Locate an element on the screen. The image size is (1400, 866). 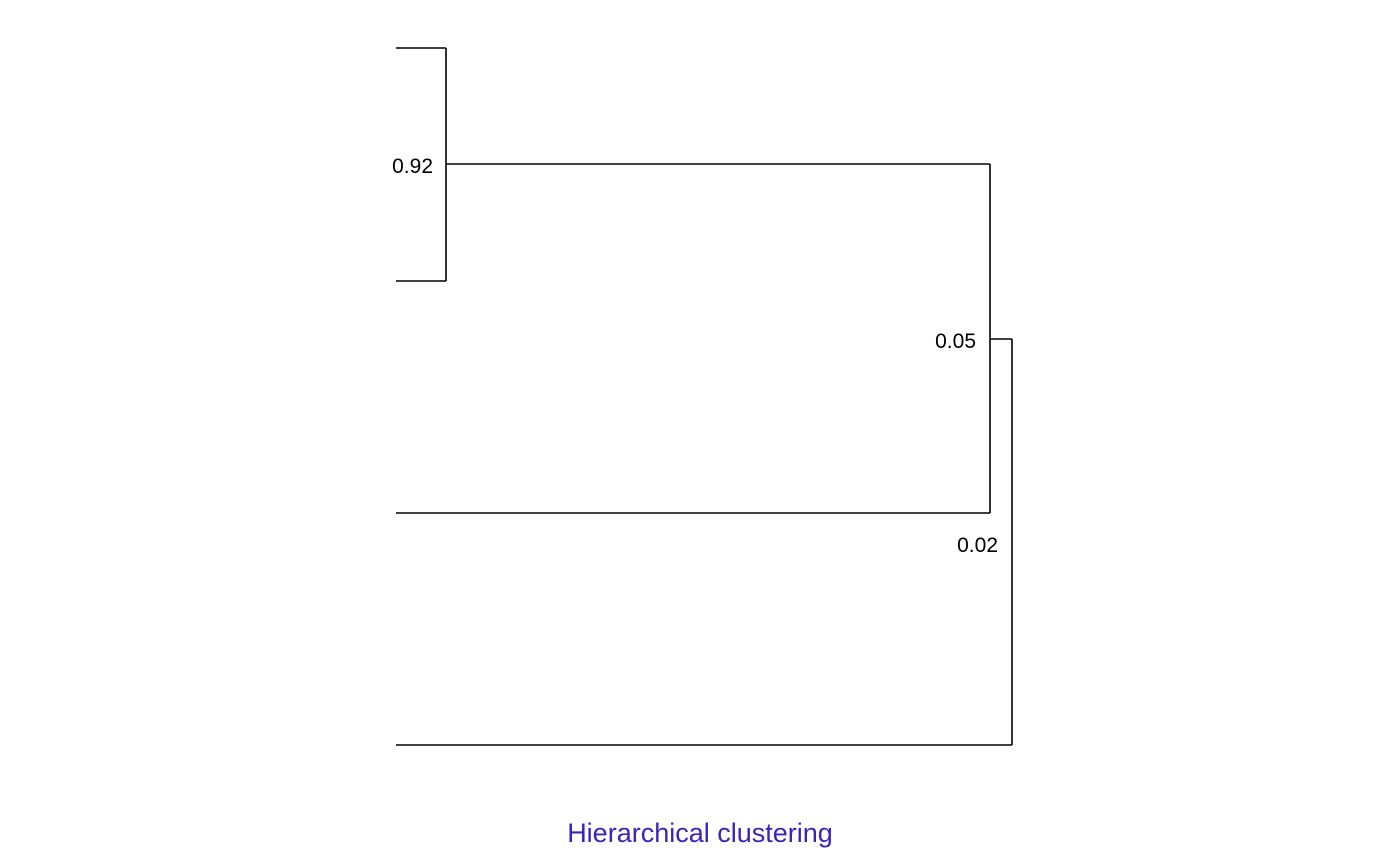
figure-caption: Hierarchical clustering is located at coordinates (700, 833).